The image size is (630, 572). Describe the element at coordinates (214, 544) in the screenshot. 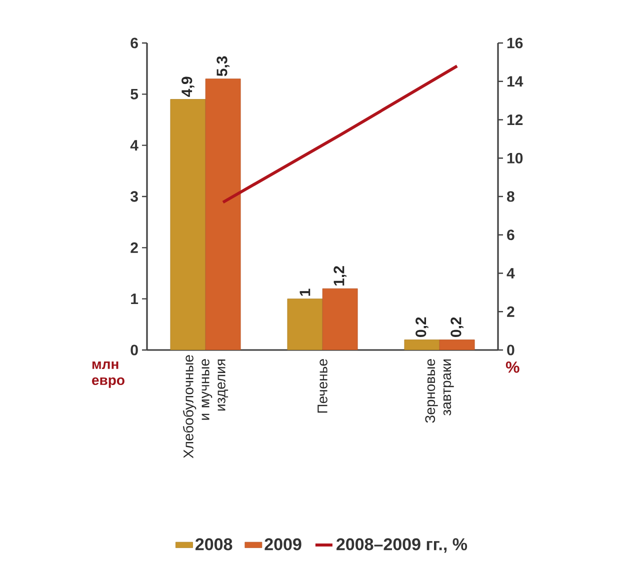

I see `legend-label: 2008` at that location.